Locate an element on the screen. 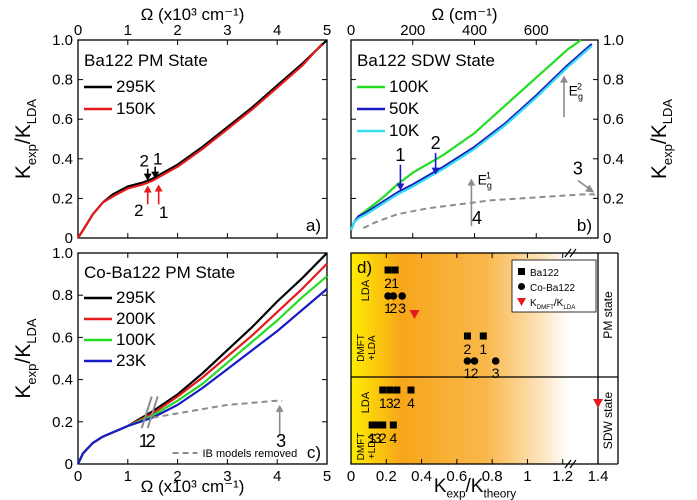 The height and width of the screenshot is (500, 697). panel-d-xlabel: Kexp/Ktheory is located at coordinates (475, 488).